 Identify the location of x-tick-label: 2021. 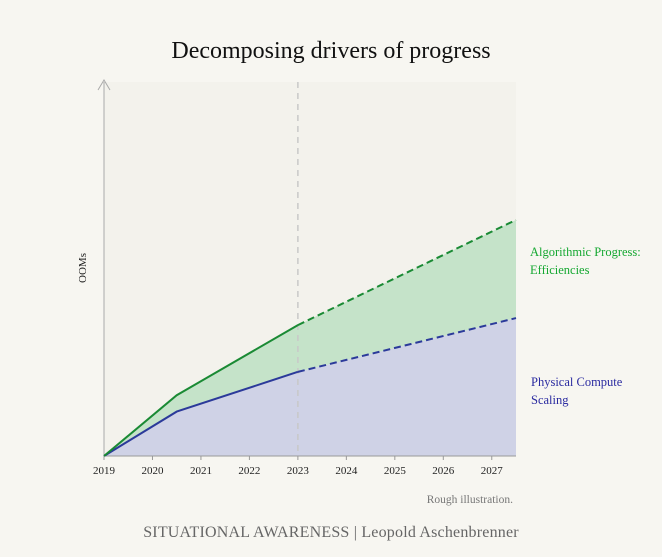
(201, 471).